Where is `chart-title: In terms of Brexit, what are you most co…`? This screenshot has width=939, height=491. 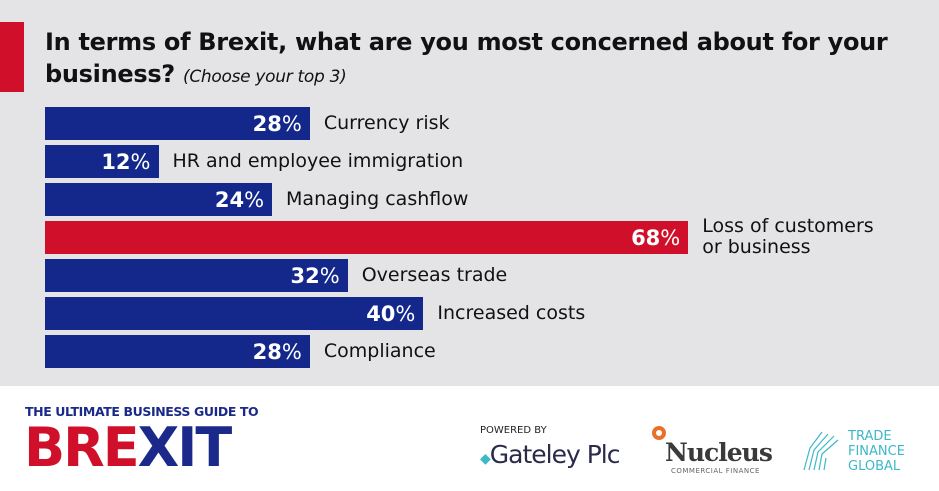
chart-title: In terms of Brexit, what are you most co… is located at coordinates (466, 58).